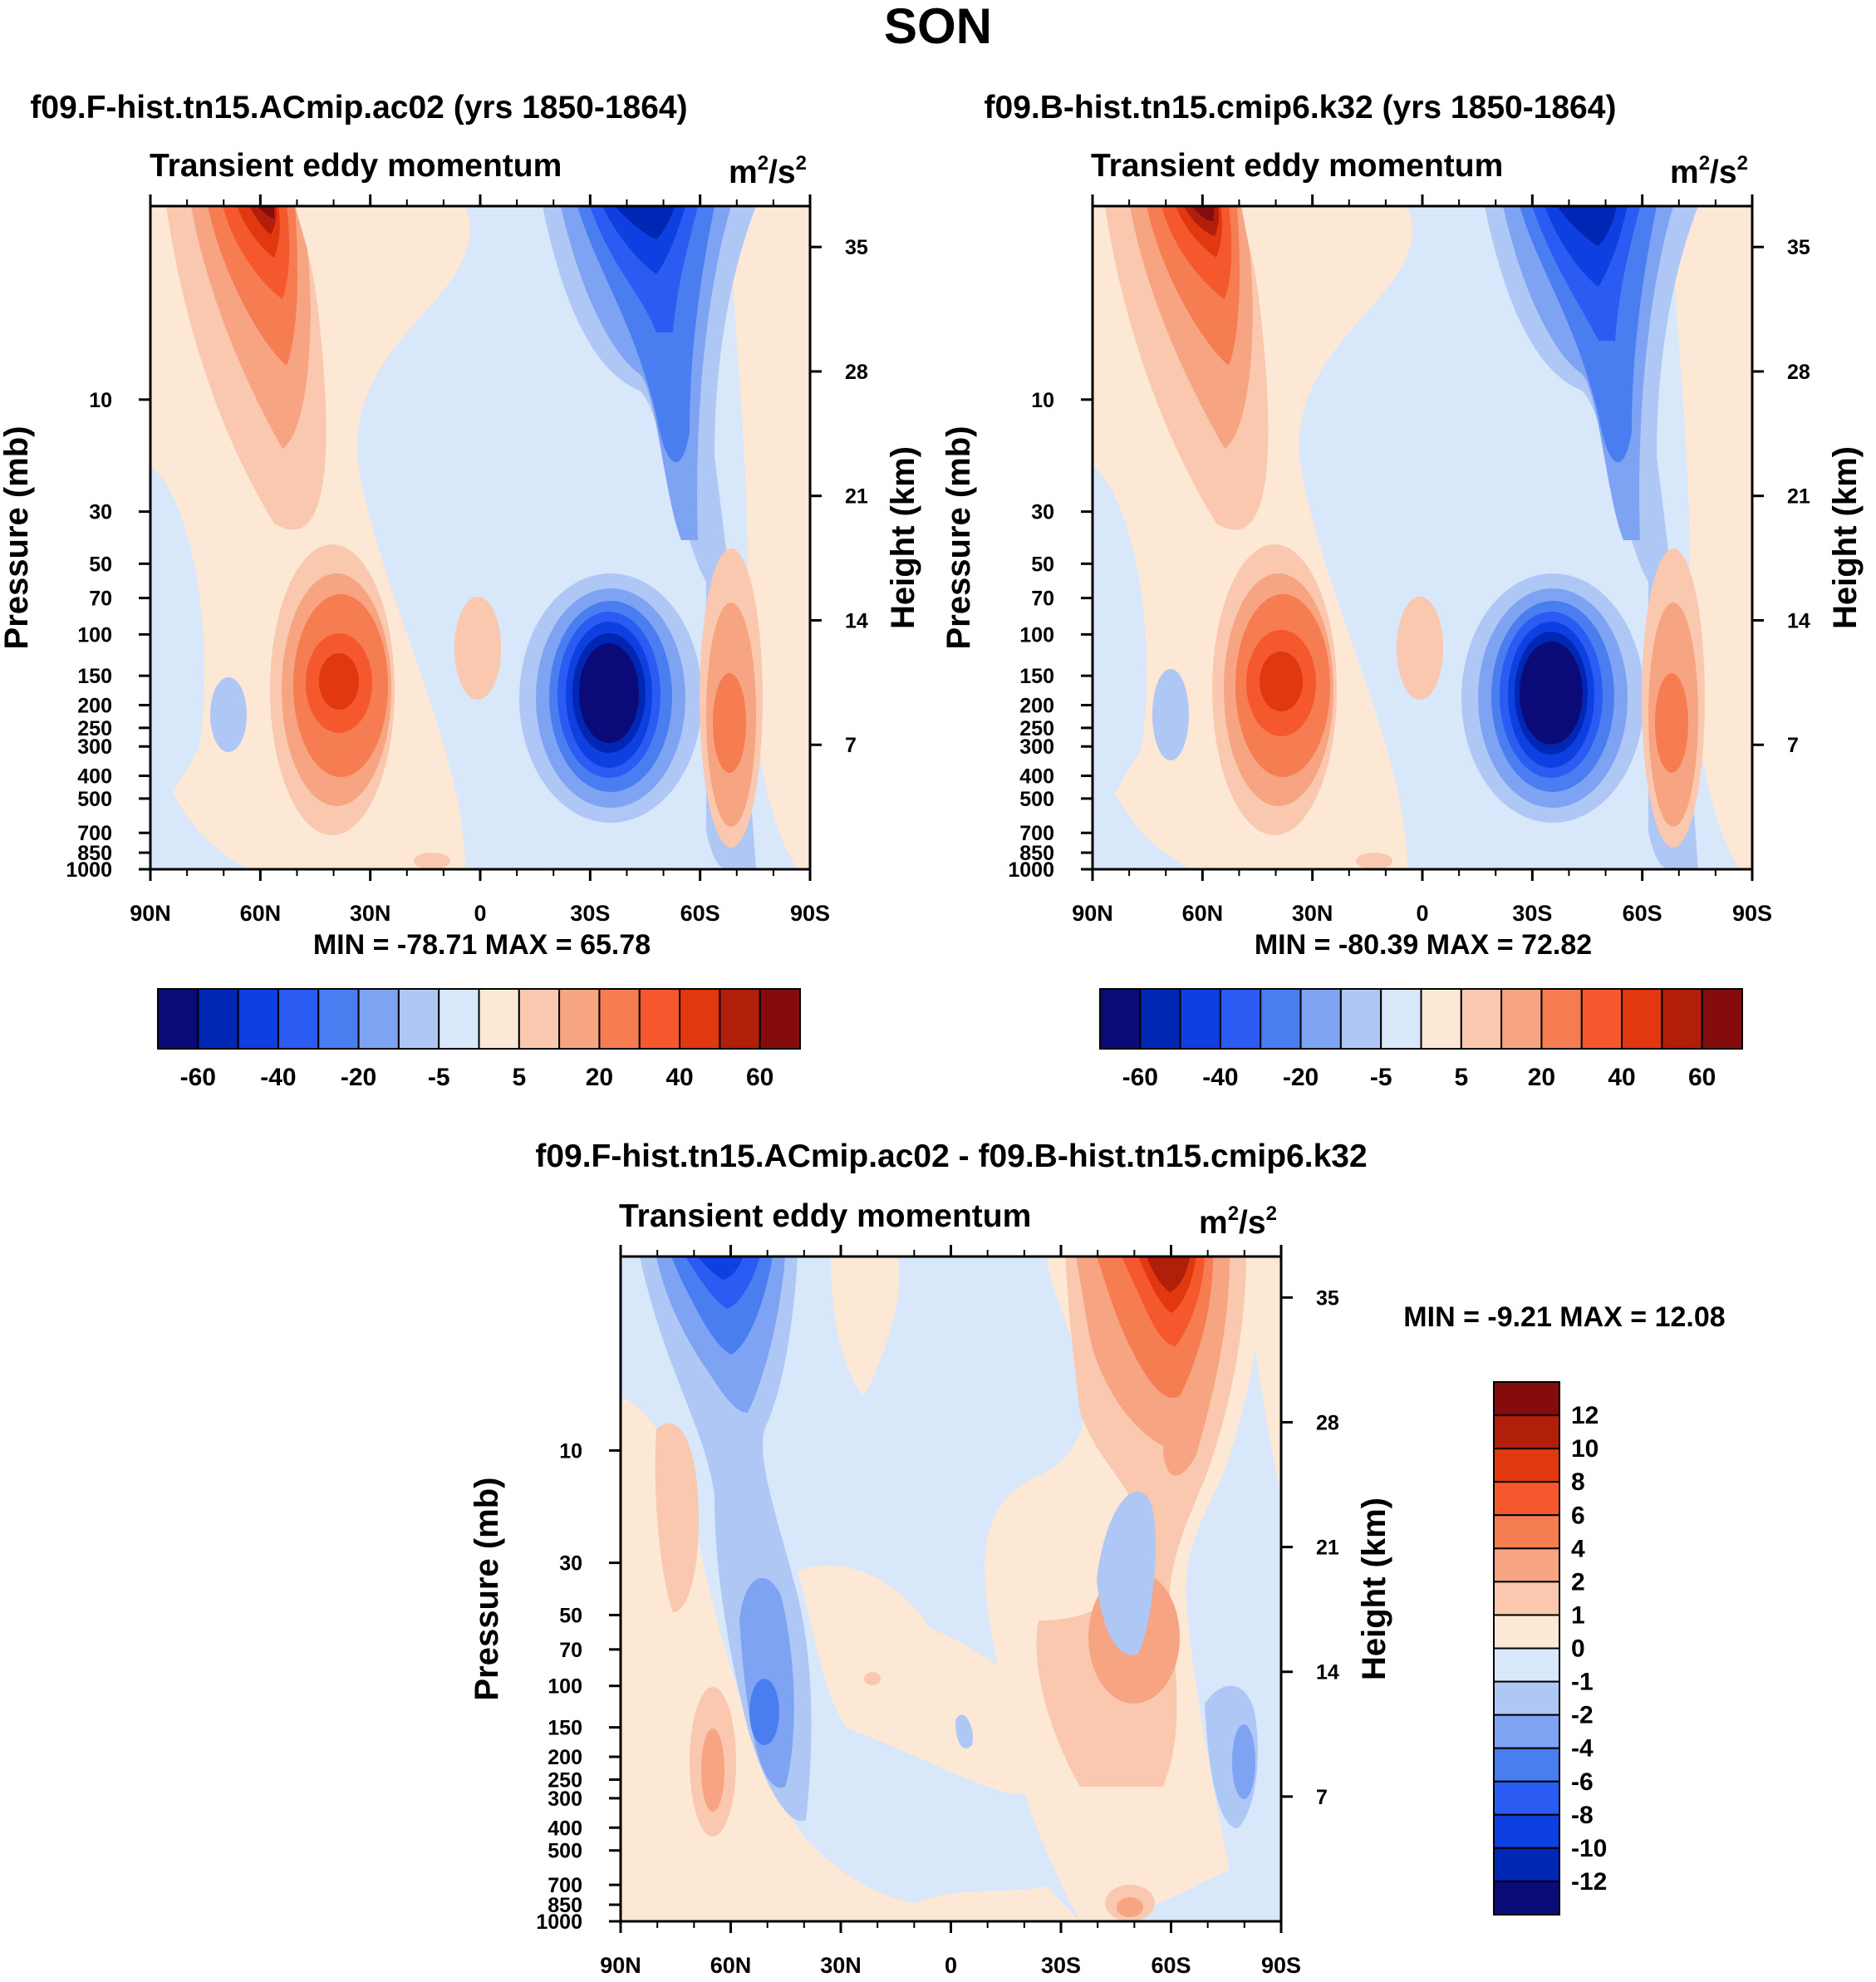 This screenshot has height=1982, width=1876. Describe the element at coordinates (1702, 1077) in the screenshot. I see `colorbar-label: 60` at that location.